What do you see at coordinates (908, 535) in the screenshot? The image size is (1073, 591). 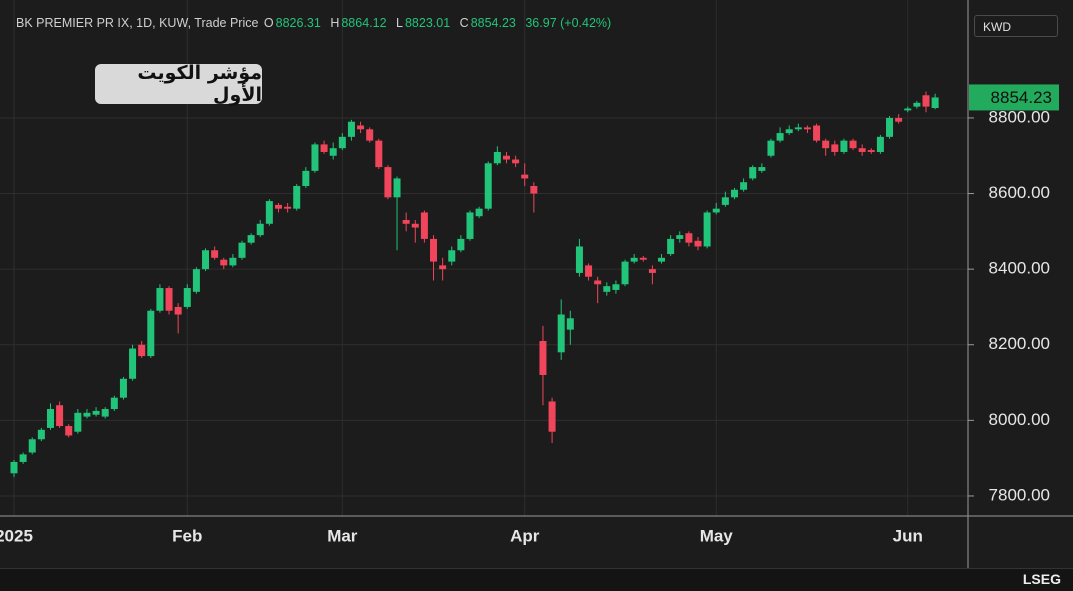 I see `x-tick-label: Jun` at bounding box center [908, 535].